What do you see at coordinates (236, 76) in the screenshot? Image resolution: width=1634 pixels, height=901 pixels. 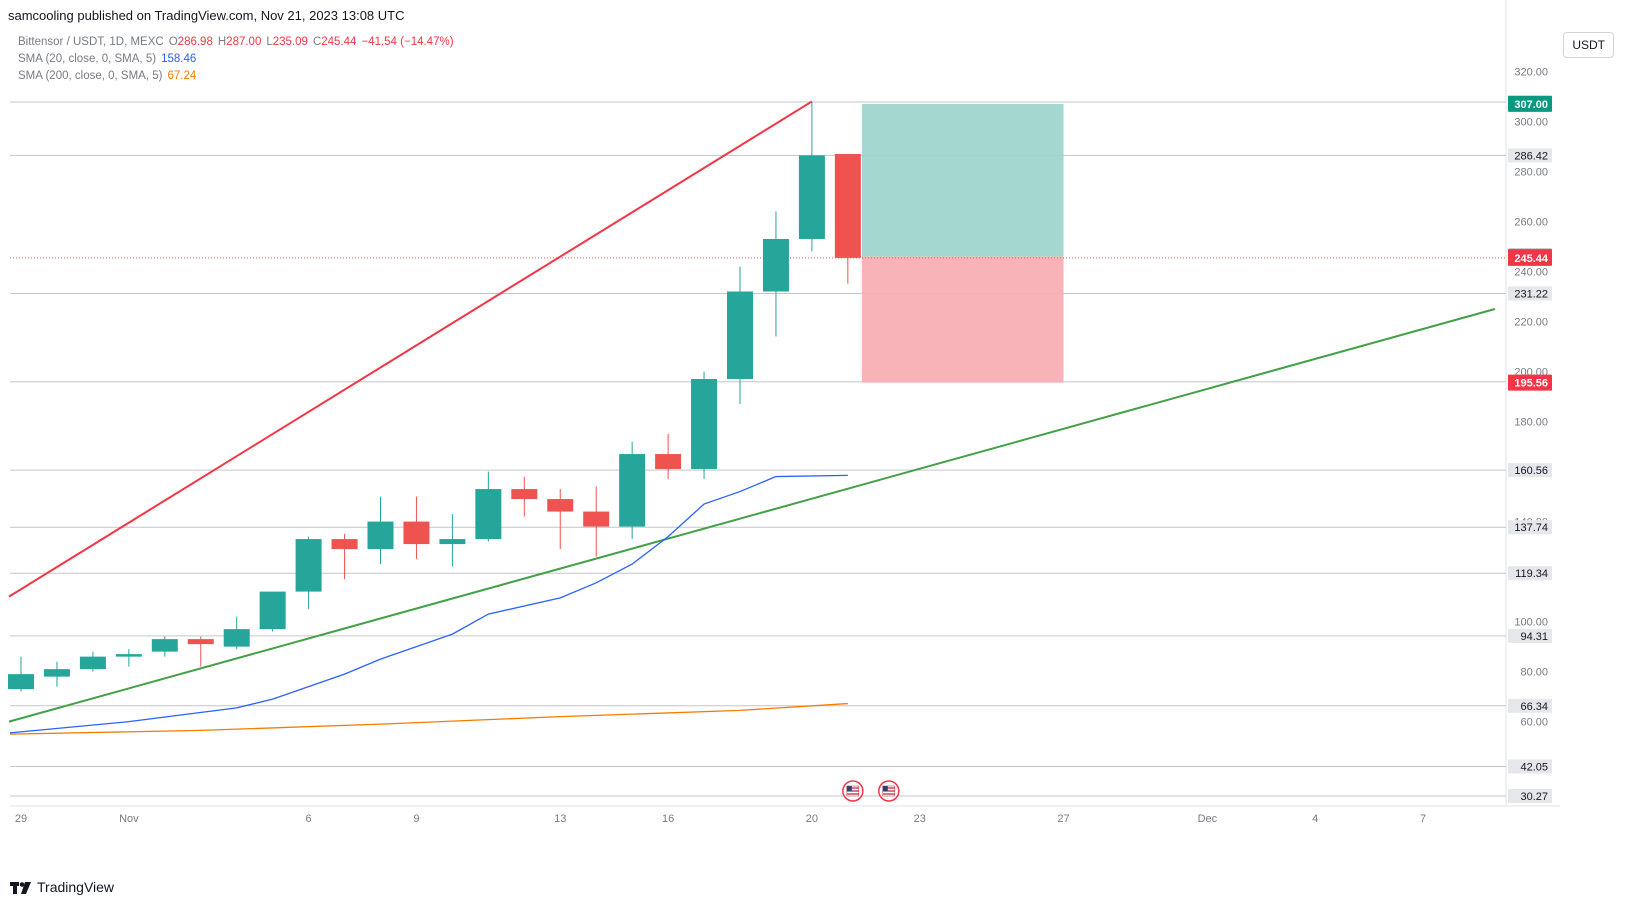 I see `legend-sma200-row: SMA (200, close, 0, SMA, 5) 67.24` at bounding box center [236, 76].